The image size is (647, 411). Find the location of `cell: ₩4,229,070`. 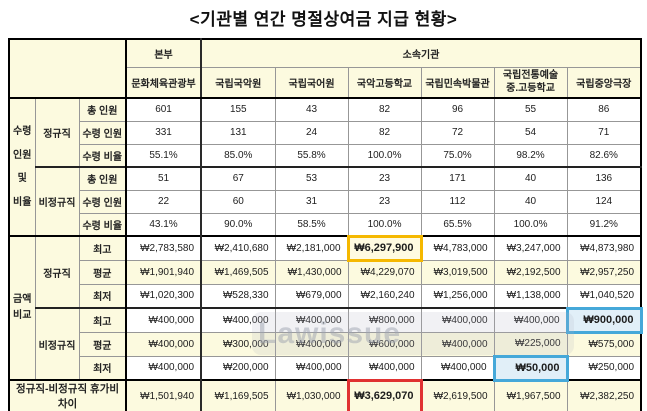

cell: ₩4,229,070 is located at coordinates (384, 272).